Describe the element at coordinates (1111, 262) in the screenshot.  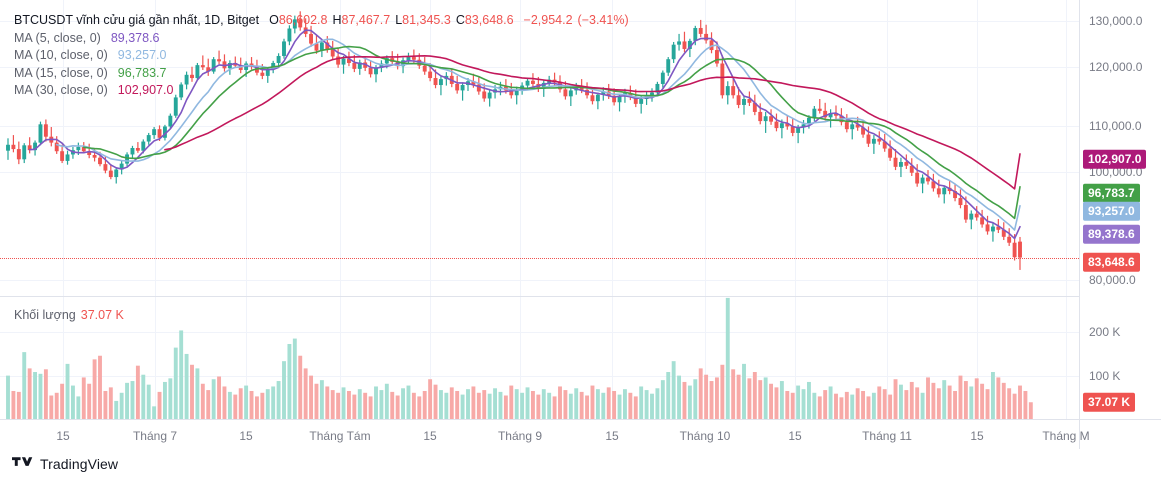
I see `price-axis-badge: 83,648.6` at that location.